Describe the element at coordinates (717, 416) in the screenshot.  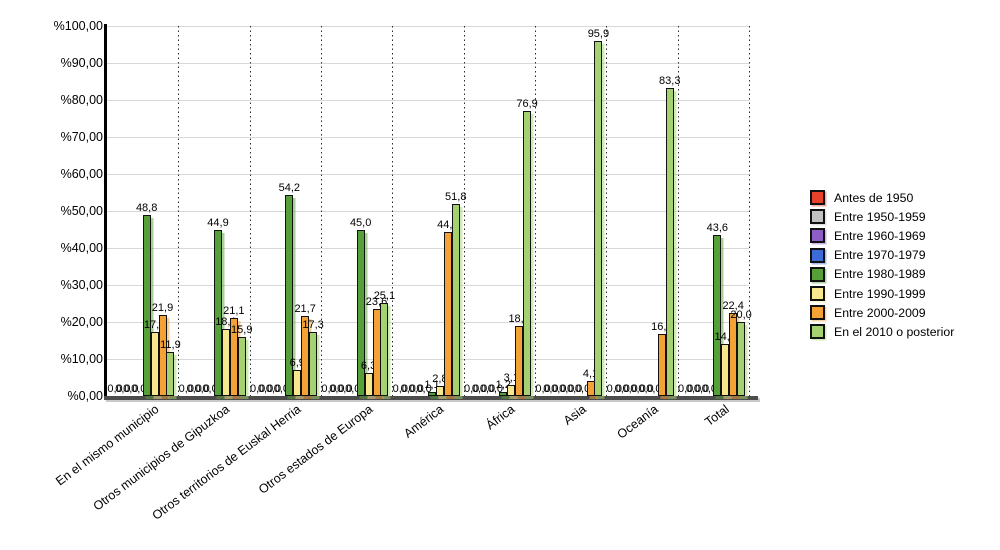
I see `x-category-label: Total` at that location.